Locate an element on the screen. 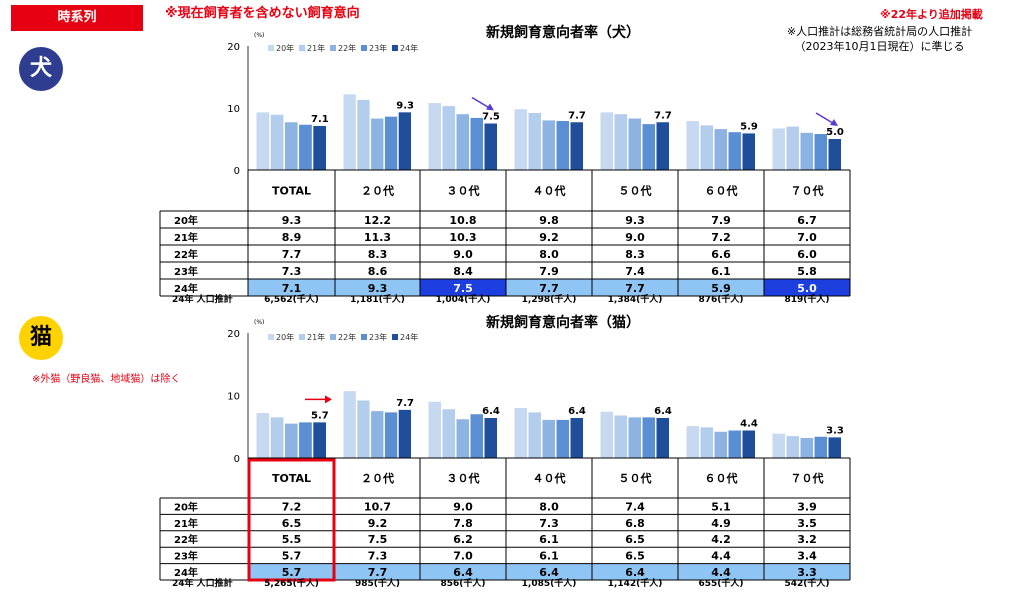  note-population-line-2: （2023年10月1日現在）に準じる is located at coordinates (879, 46).